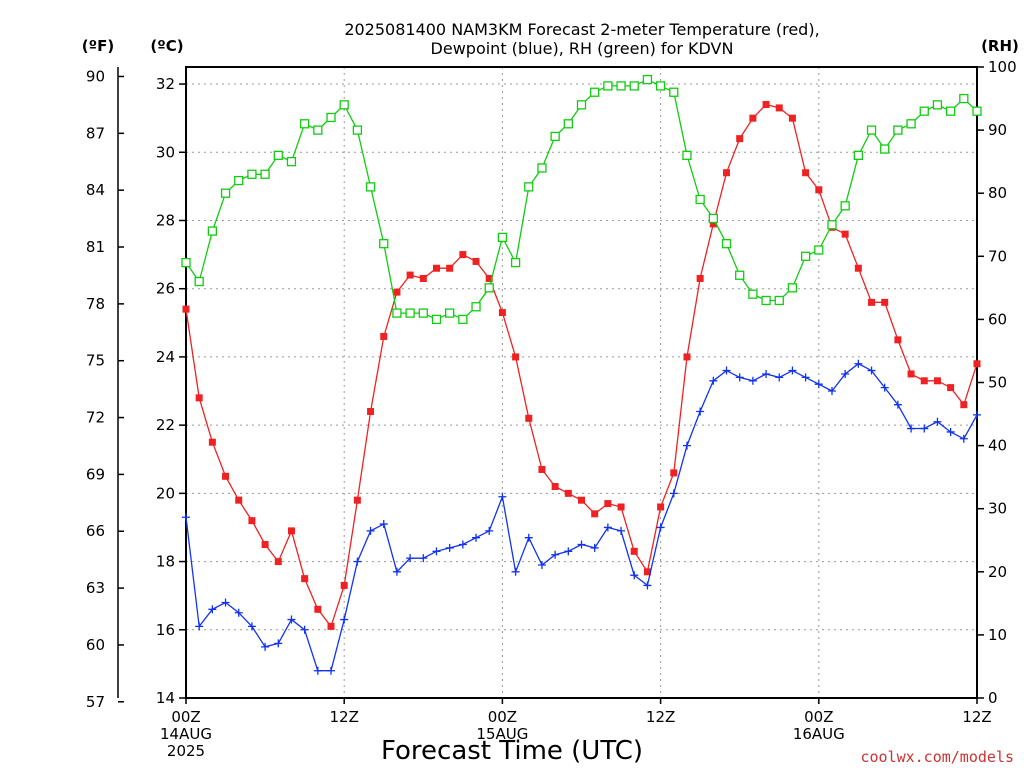 The width and height of the screenshot is (1024, 768). I want to click on fahrenheit-tick-label: 69, so click(95, 474).